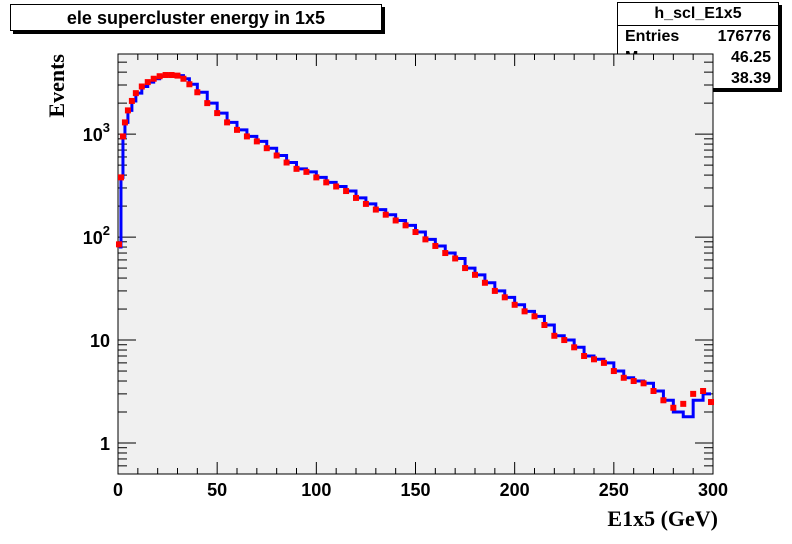 The height and width of the screenshot is (544, 792). What do you see at coordinates (96, 132) in the screenshot?
I see `y-tick-label: 10³` at bounding box center [96, 132].